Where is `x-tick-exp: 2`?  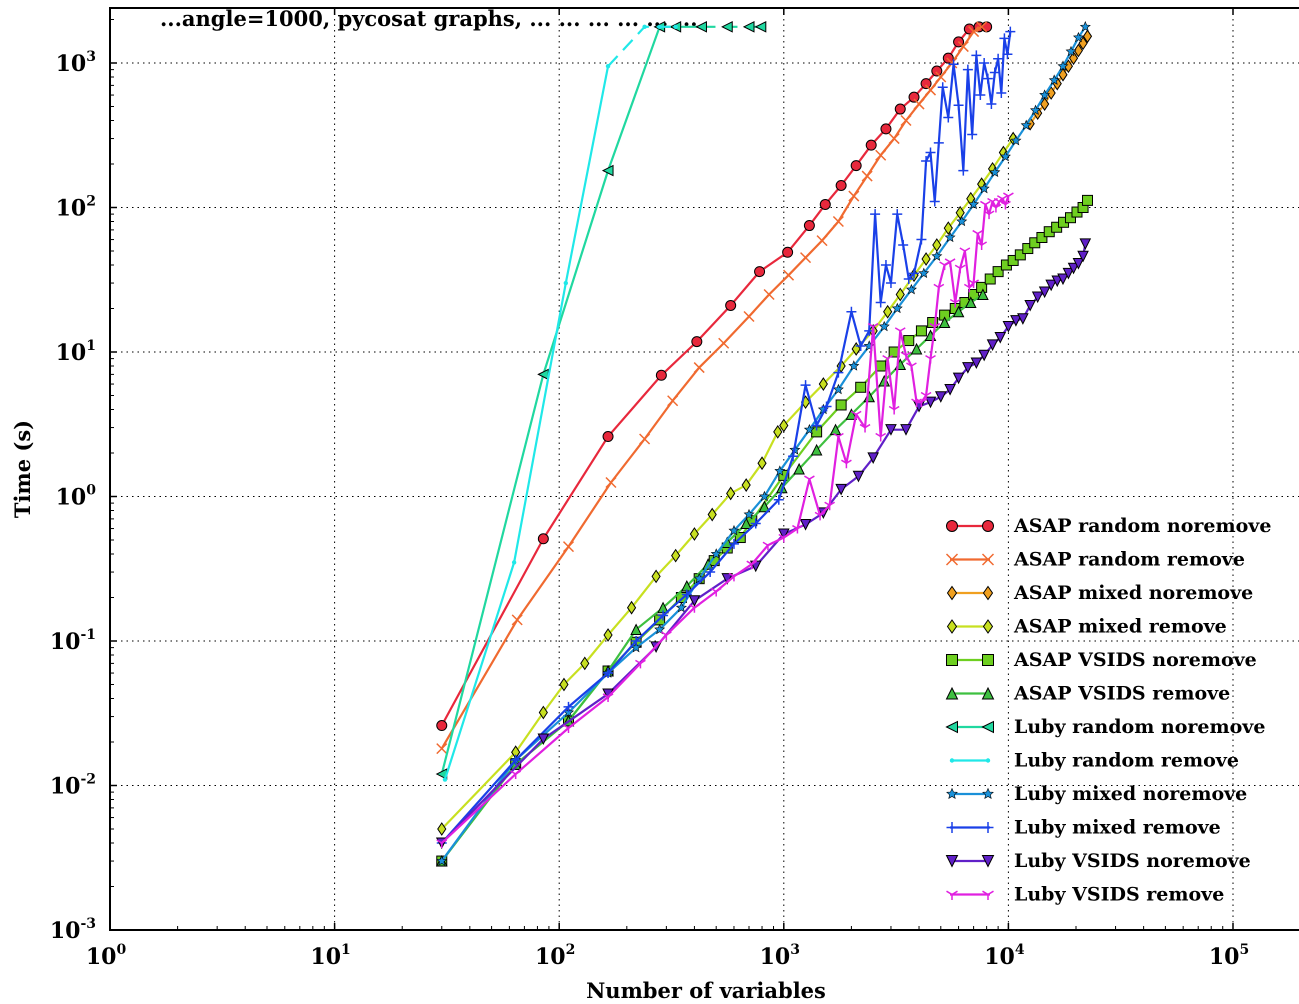 x-tick-exp: 2 is located at coordinates (571, 950).